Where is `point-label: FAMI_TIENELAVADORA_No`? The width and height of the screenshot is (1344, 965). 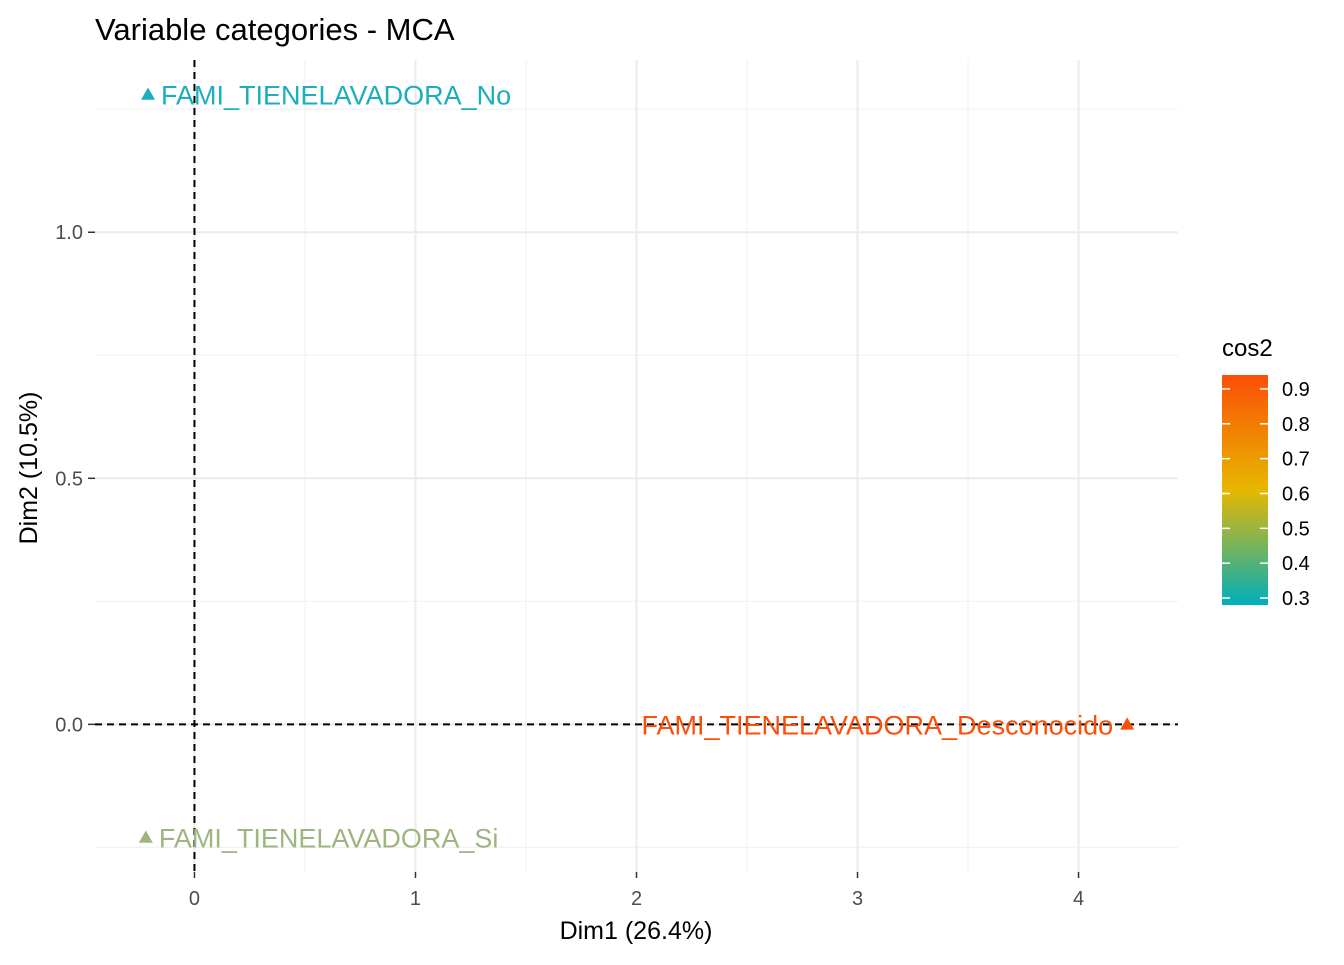 point-label: FAMI_TIENELAVADORA_No is located at coordinates (336, 95).